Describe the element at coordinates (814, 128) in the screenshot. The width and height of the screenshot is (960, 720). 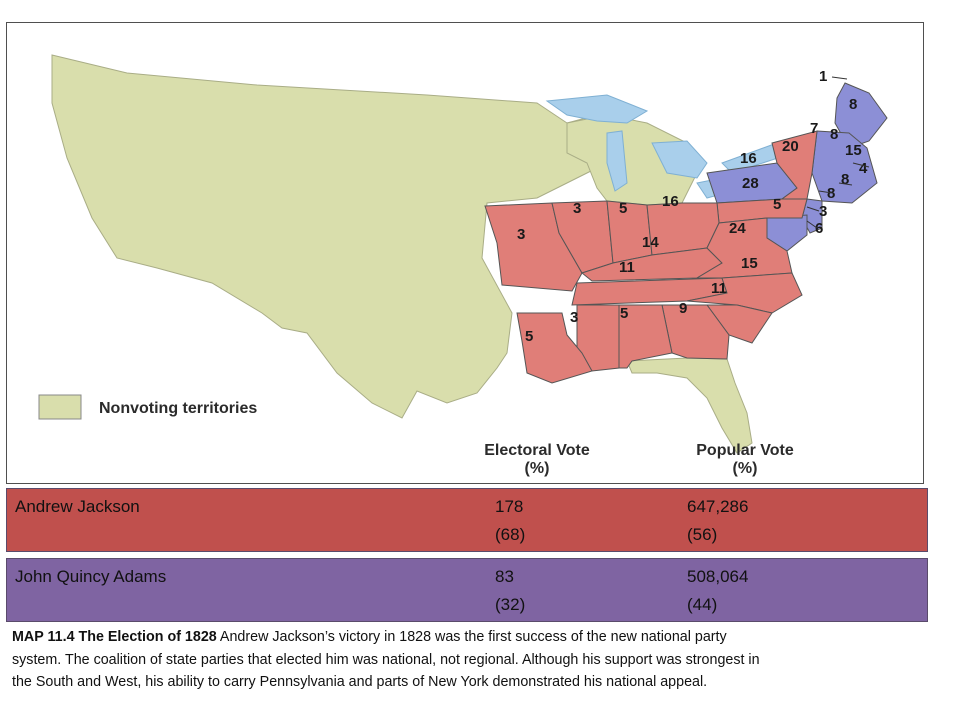
I see `state-label: 7` at that location.